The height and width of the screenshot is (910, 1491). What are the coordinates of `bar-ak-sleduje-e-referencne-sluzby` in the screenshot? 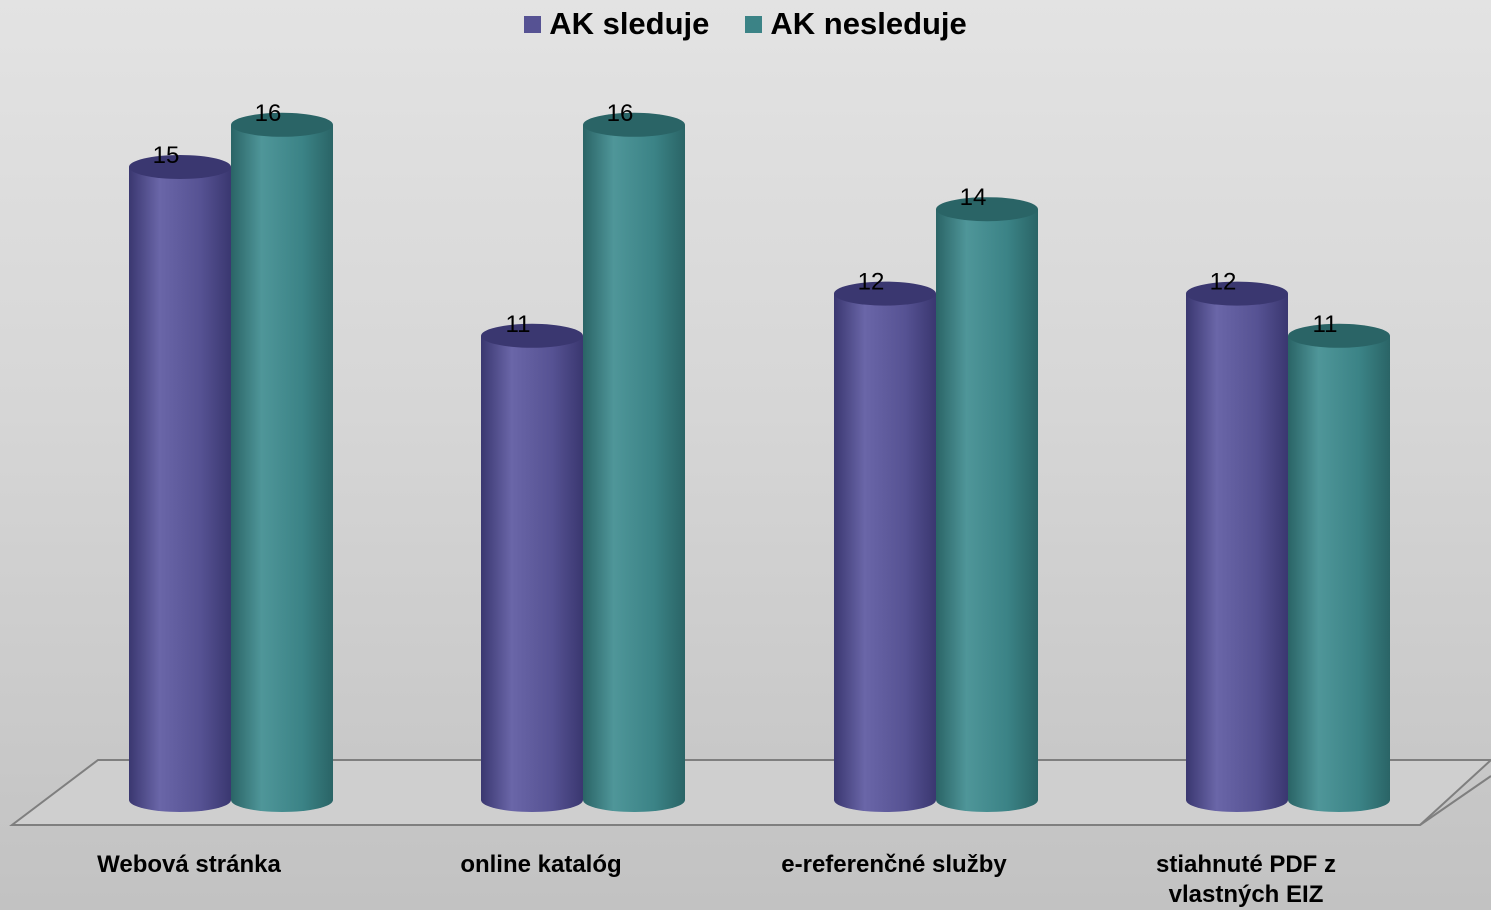 It's located at (885, 547).